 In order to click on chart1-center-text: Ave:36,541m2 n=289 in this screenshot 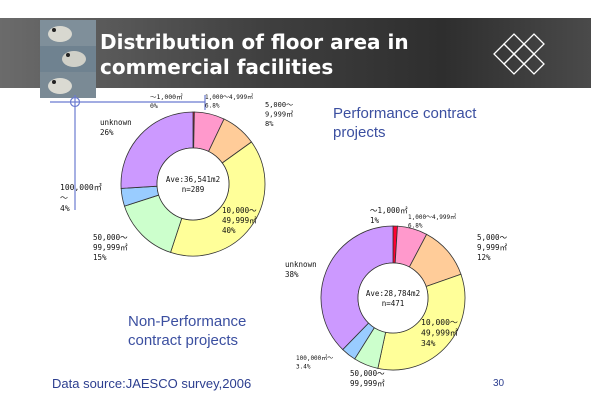, I will do `click(193, 184)`.